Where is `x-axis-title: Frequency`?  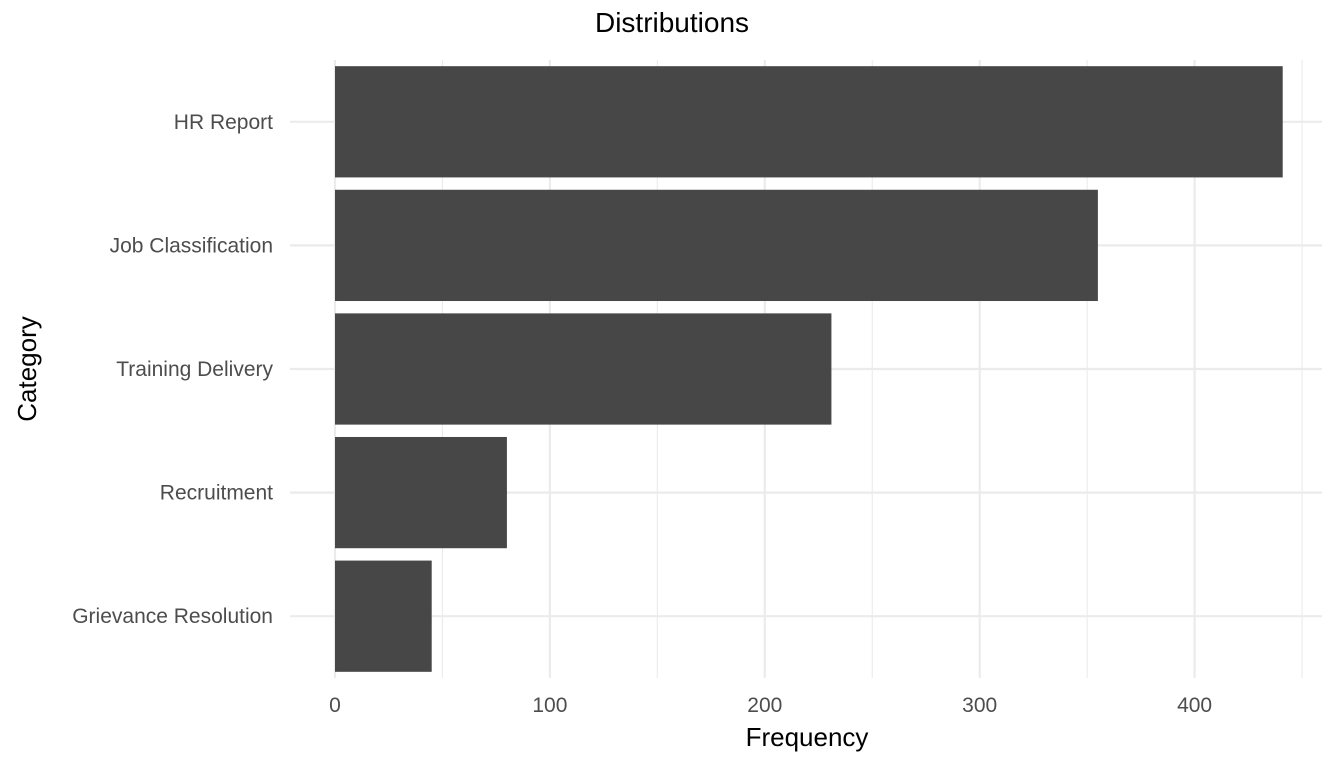
x-axis-title: Frequency is located at coordinates (807, 737).